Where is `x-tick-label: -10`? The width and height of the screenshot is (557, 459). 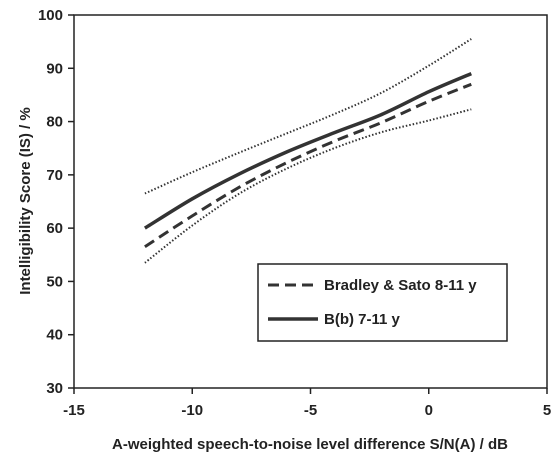 x-tick-label: -10 is located at coordinates (192, 410).